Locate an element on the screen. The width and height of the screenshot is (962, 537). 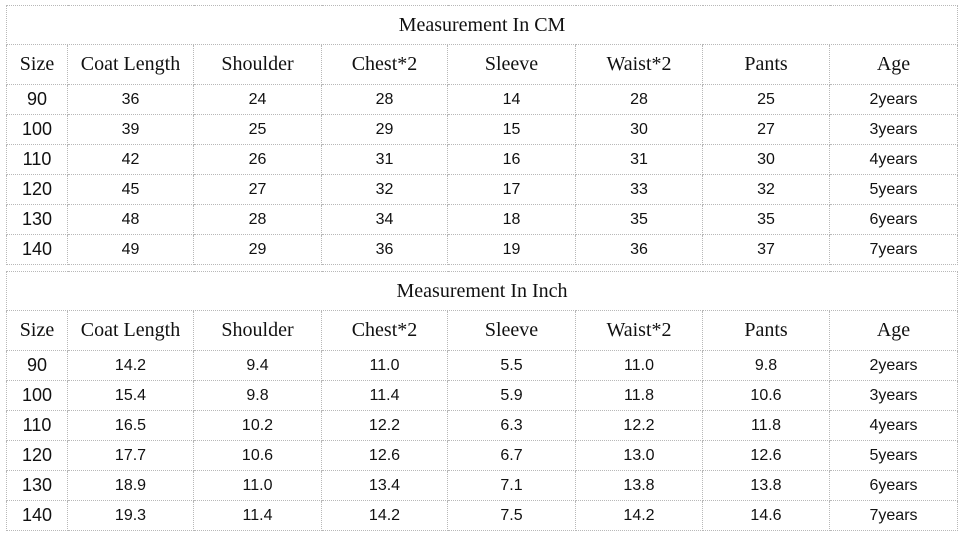
data-cell: 48 is located at coordinates (130, 219).